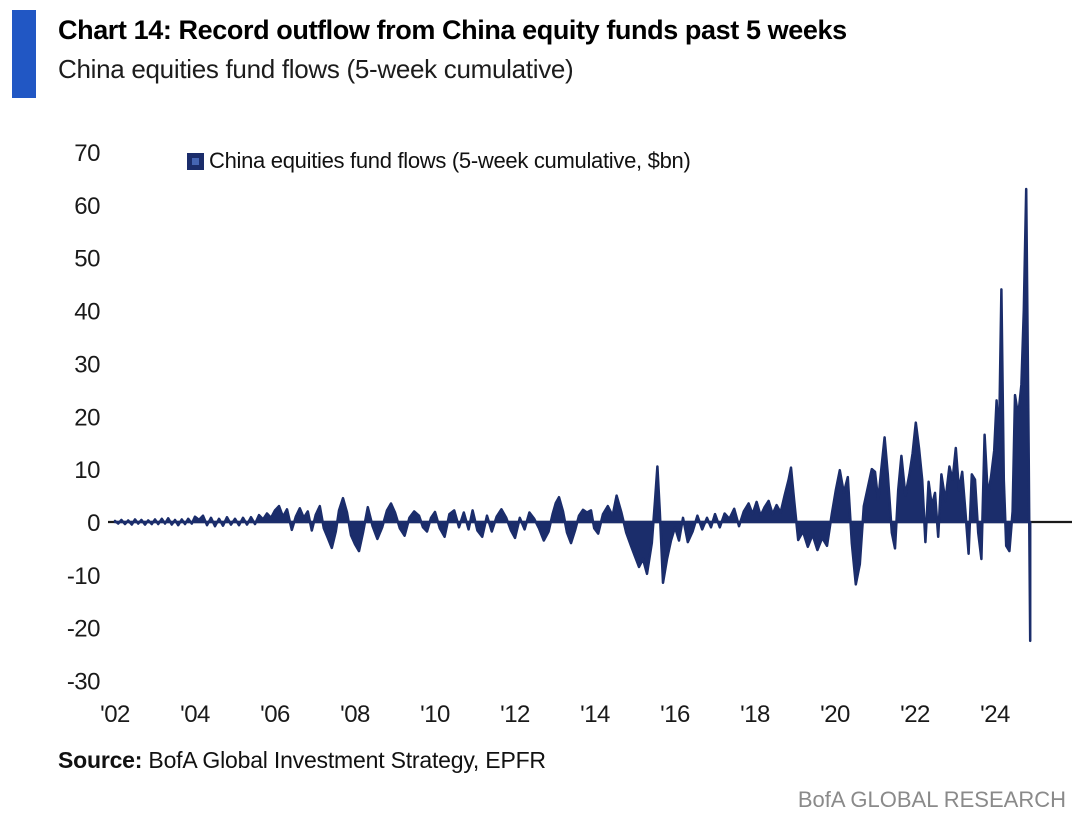 The width and height of the screenshot is (1079, 823). What do you see at coordinates (87, 153) in the screenshot?
I see `y-tick-label: 70` at bounding box center [87, 153].